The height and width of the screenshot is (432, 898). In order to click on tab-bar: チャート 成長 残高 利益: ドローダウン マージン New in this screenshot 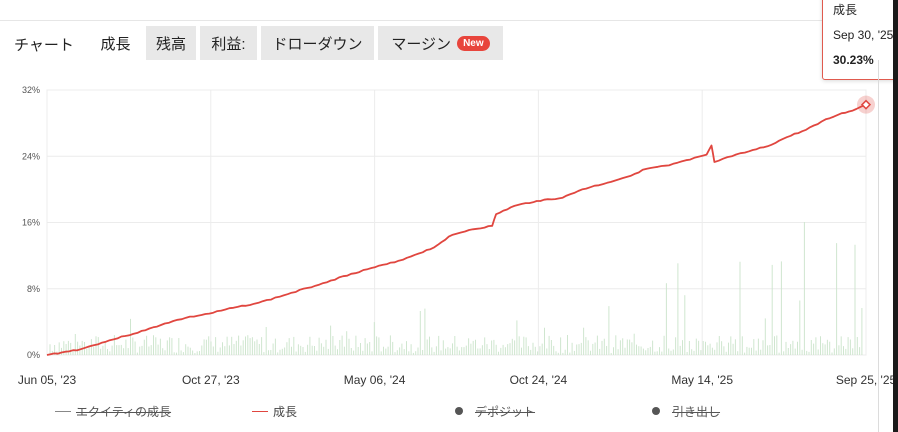, I will do `click(449, 43)`.